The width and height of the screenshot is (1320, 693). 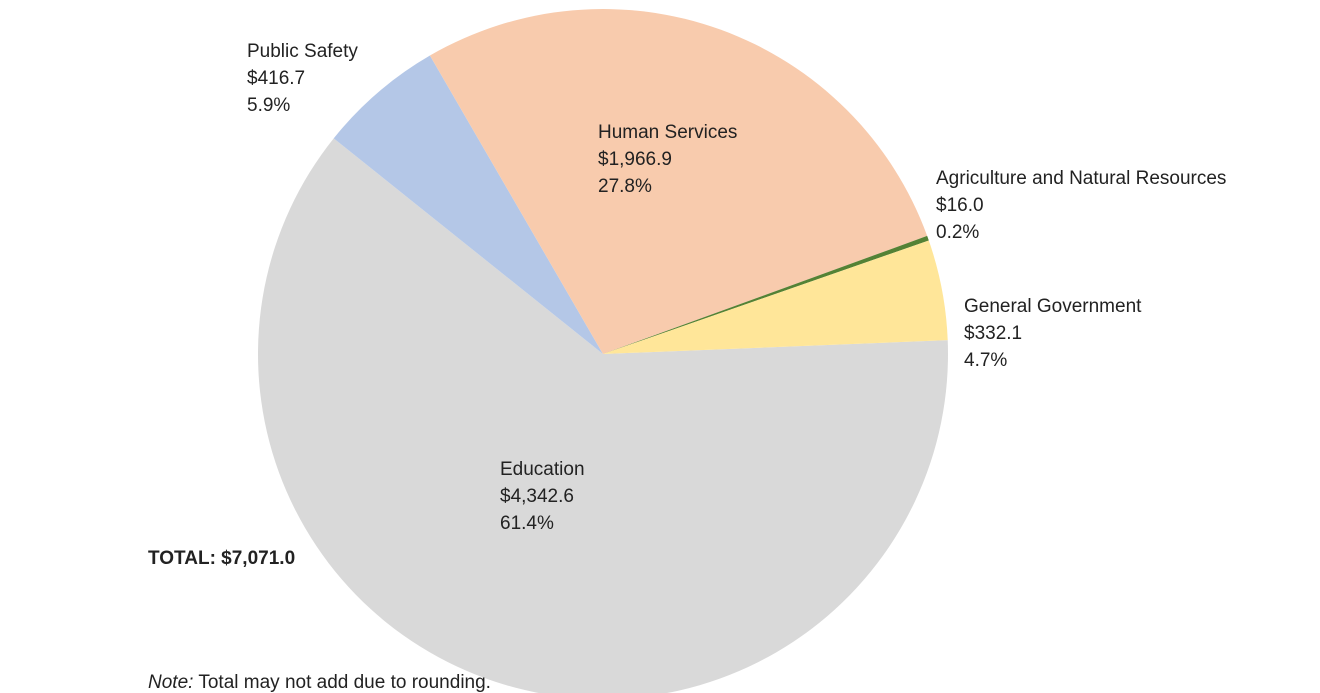 What do you see at coordinates (170, 682) in the screenshot?
I see `note-label: Note:` at bounding box center [170, 682].